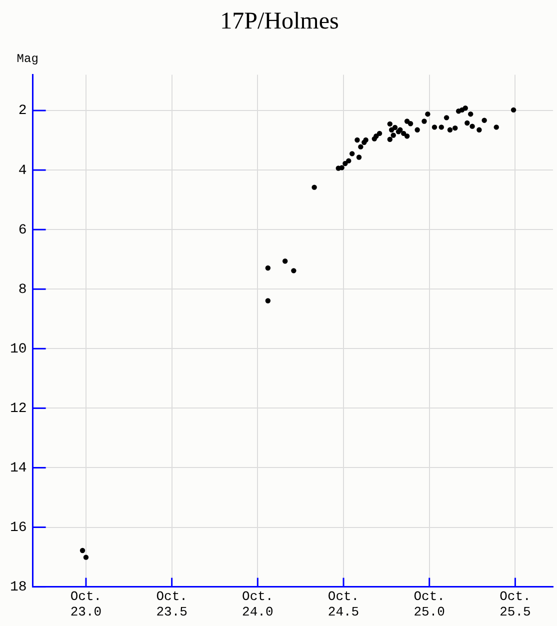 The width and height of the screenshot is (557, 626). What do you see at coordinates (18, 468) in the screenshot?
I see `y-tick-label: 14` at bounding box center [18, 468].